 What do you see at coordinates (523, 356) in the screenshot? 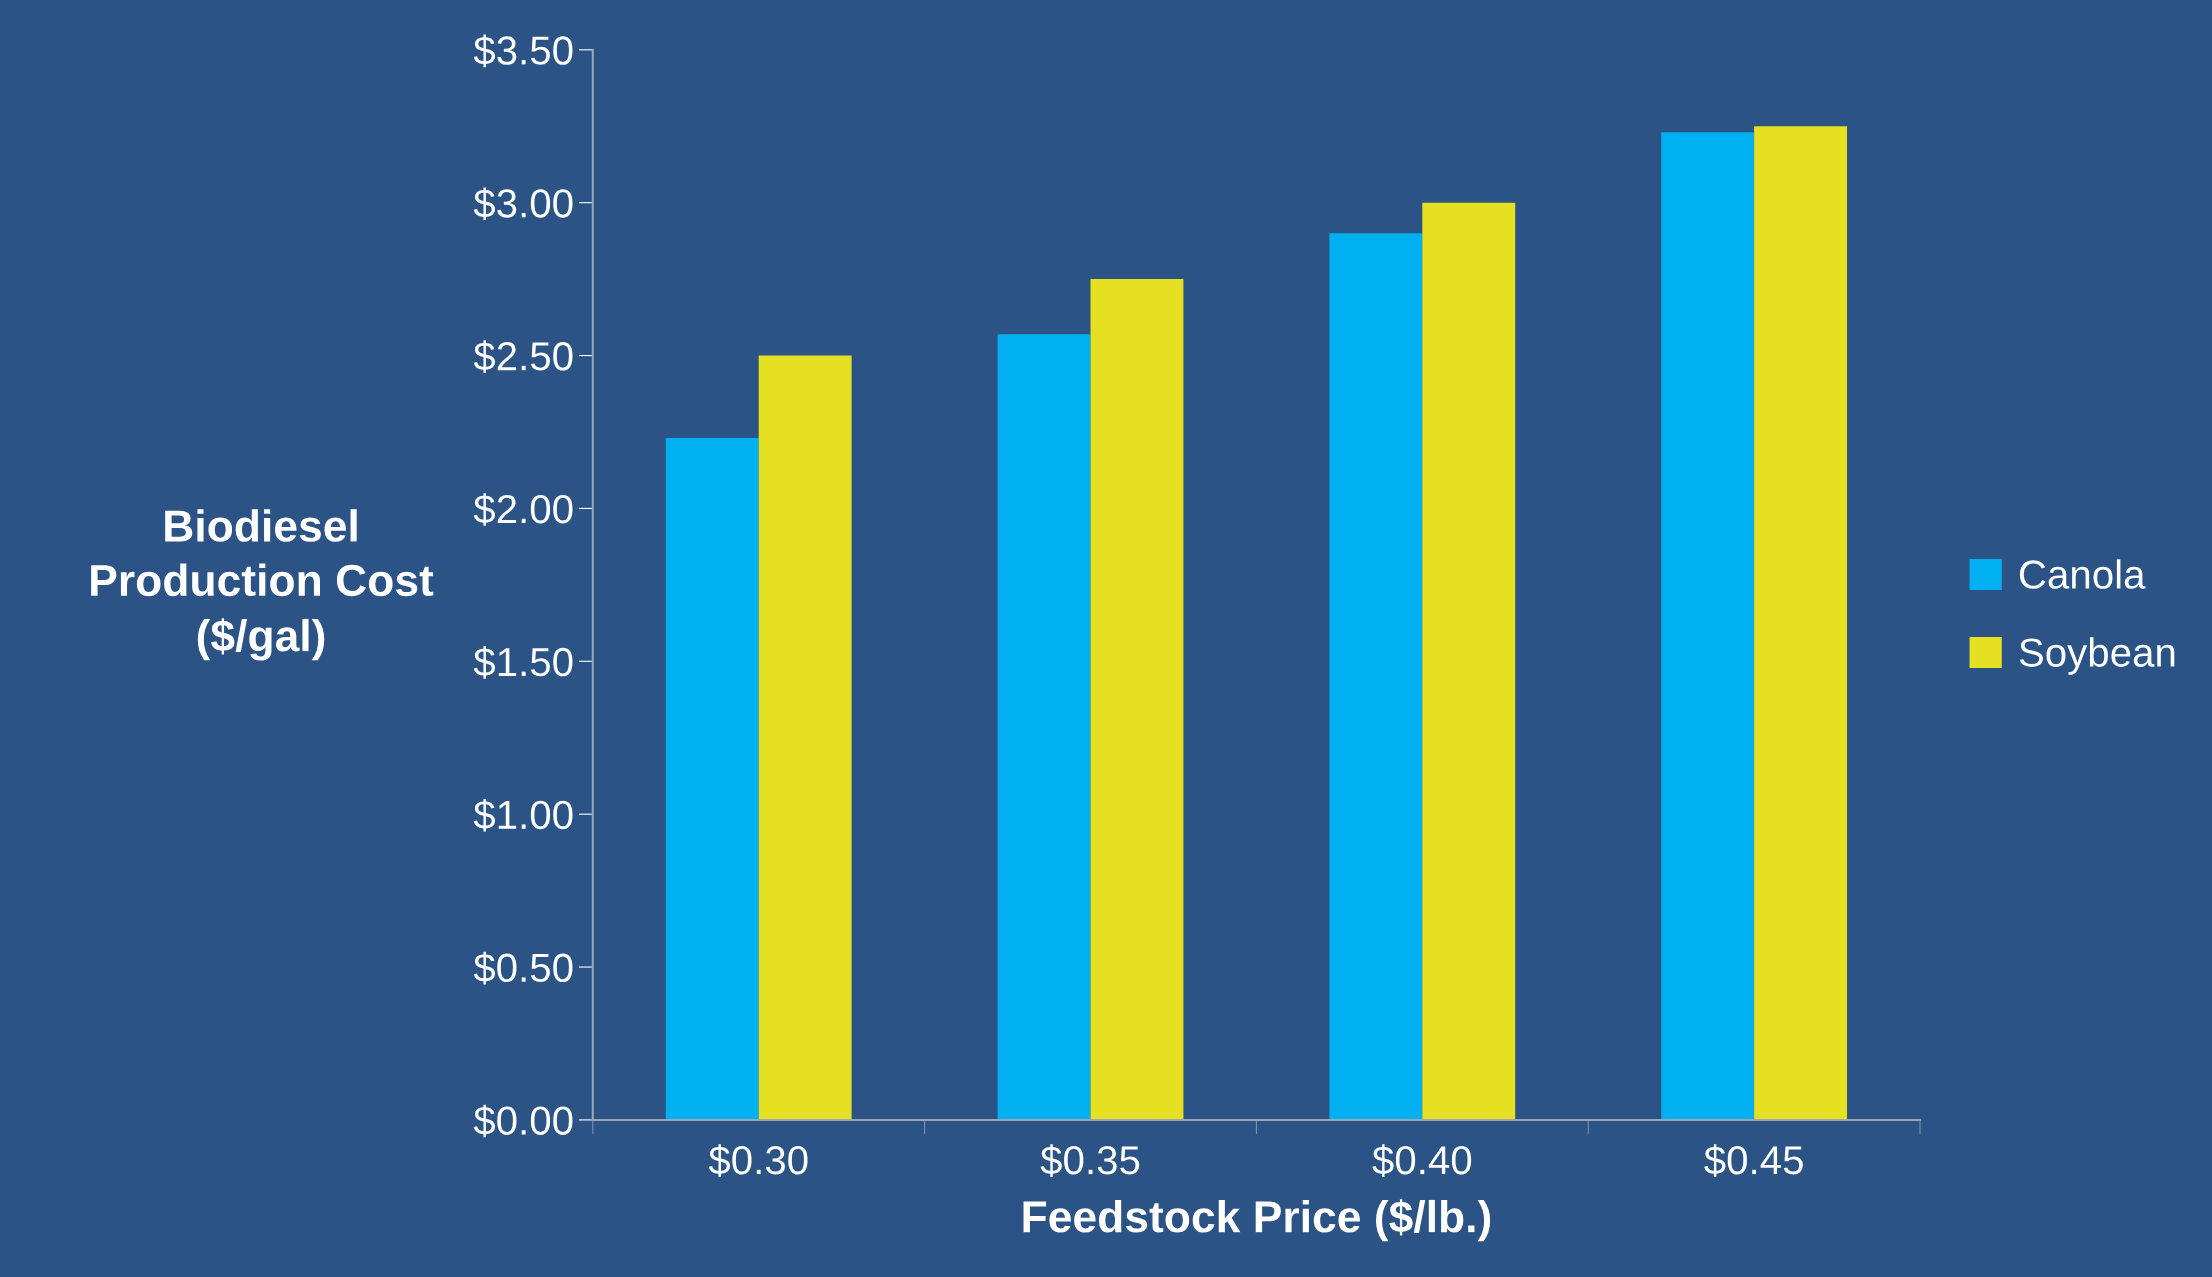
I see `y-tick-label: $2.50` at bounding box center [523, 356].